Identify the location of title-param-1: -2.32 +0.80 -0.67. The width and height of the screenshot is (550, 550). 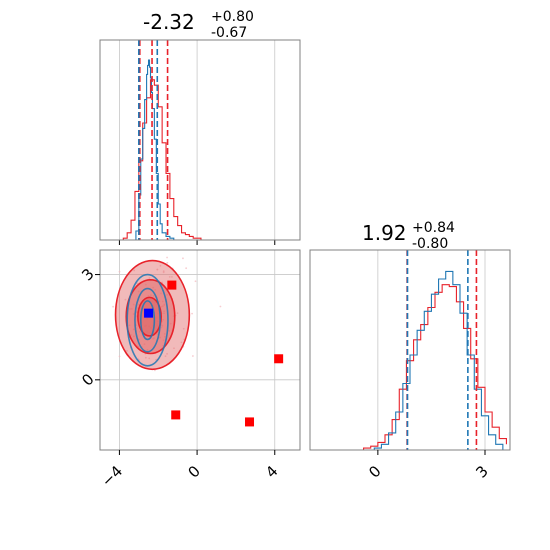
(198, 25).